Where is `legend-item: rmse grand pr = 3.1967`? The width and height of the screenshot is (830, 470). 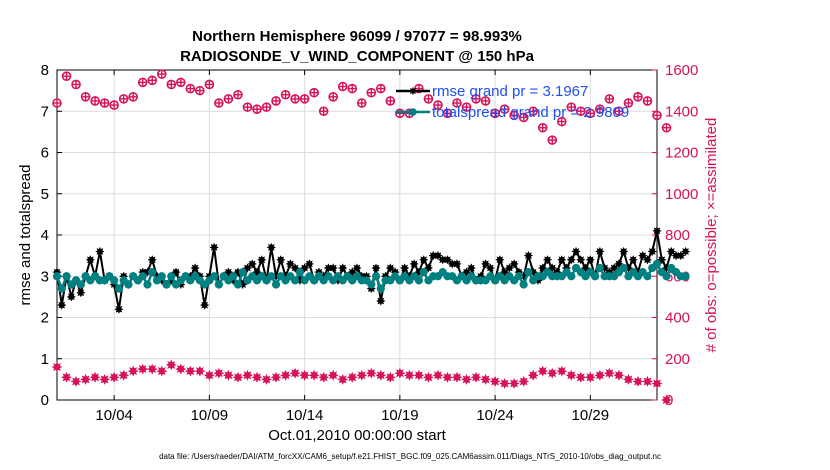
legend-item: rmse grand pr = 3.1967 is located at coordinates (492, 91).